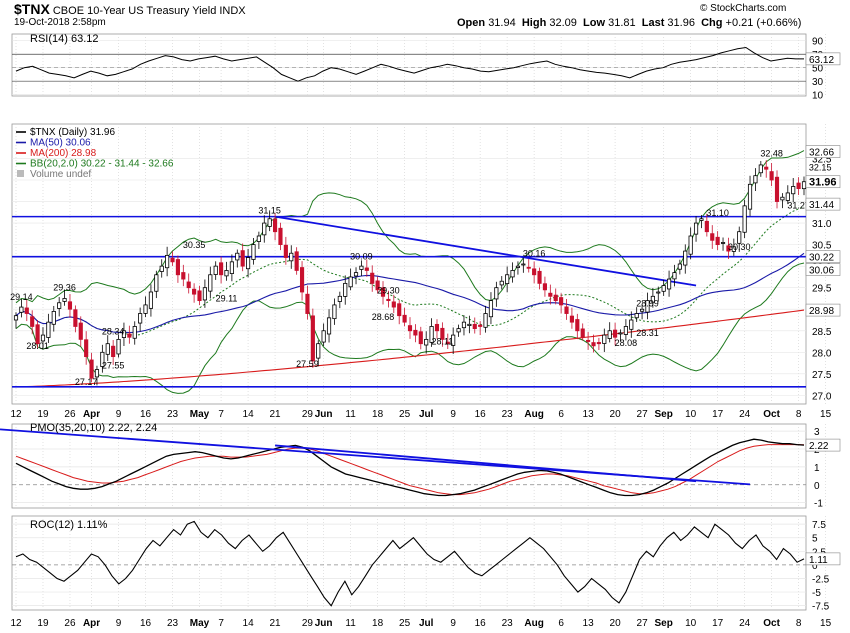 This screenshot has width=850, height=633. I want to click on x-axis-label-bottom: Aug, so click(533, 623).